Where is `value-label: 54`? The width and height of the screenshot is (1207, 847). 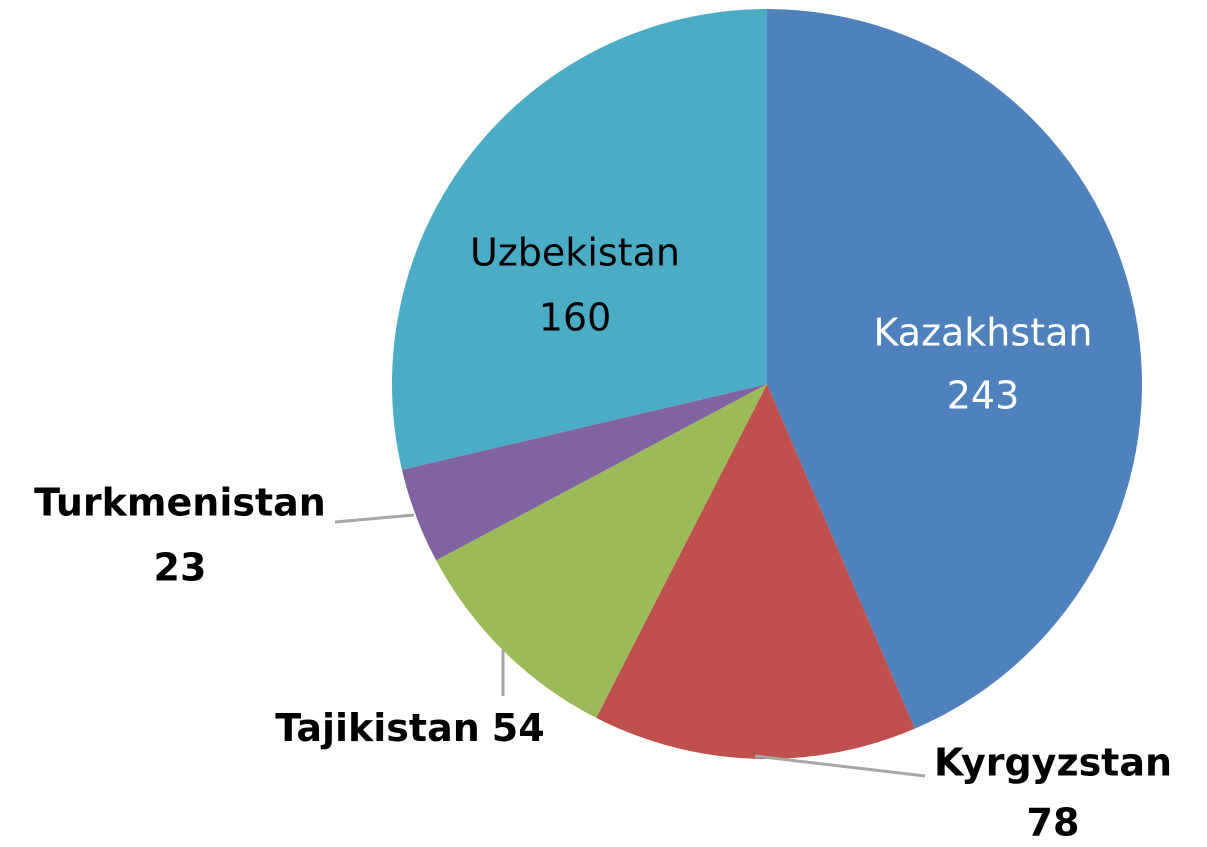
value-label: 54 is located at coordinates (518, 728).